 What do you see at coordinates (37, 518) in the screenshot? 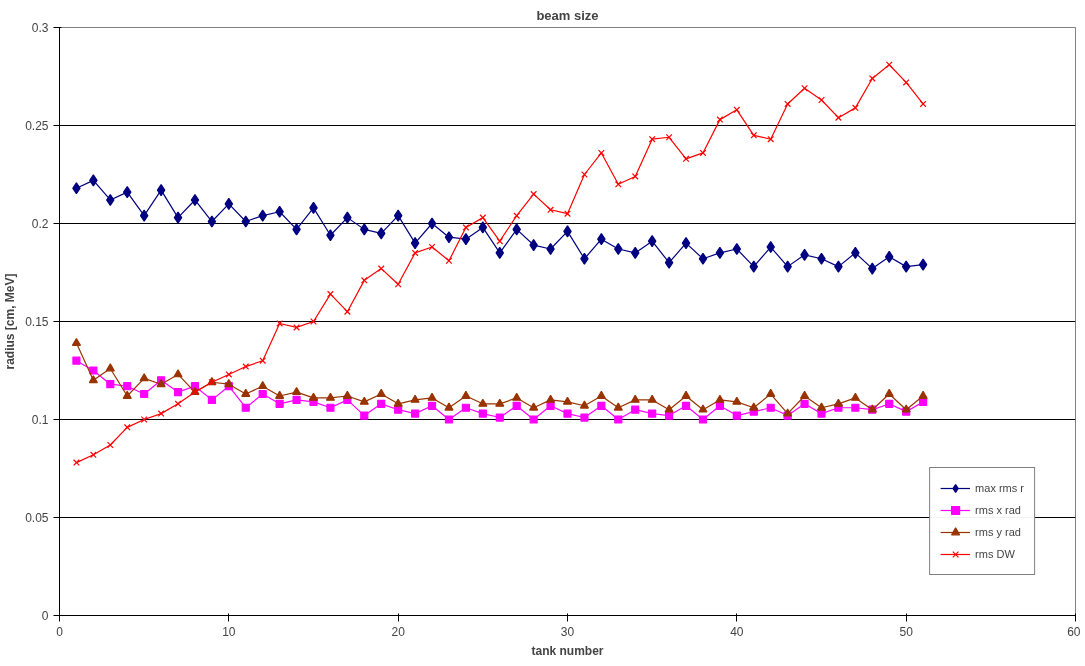
I see `y-tick-label: 0.05` at bounding box center [37, 518].